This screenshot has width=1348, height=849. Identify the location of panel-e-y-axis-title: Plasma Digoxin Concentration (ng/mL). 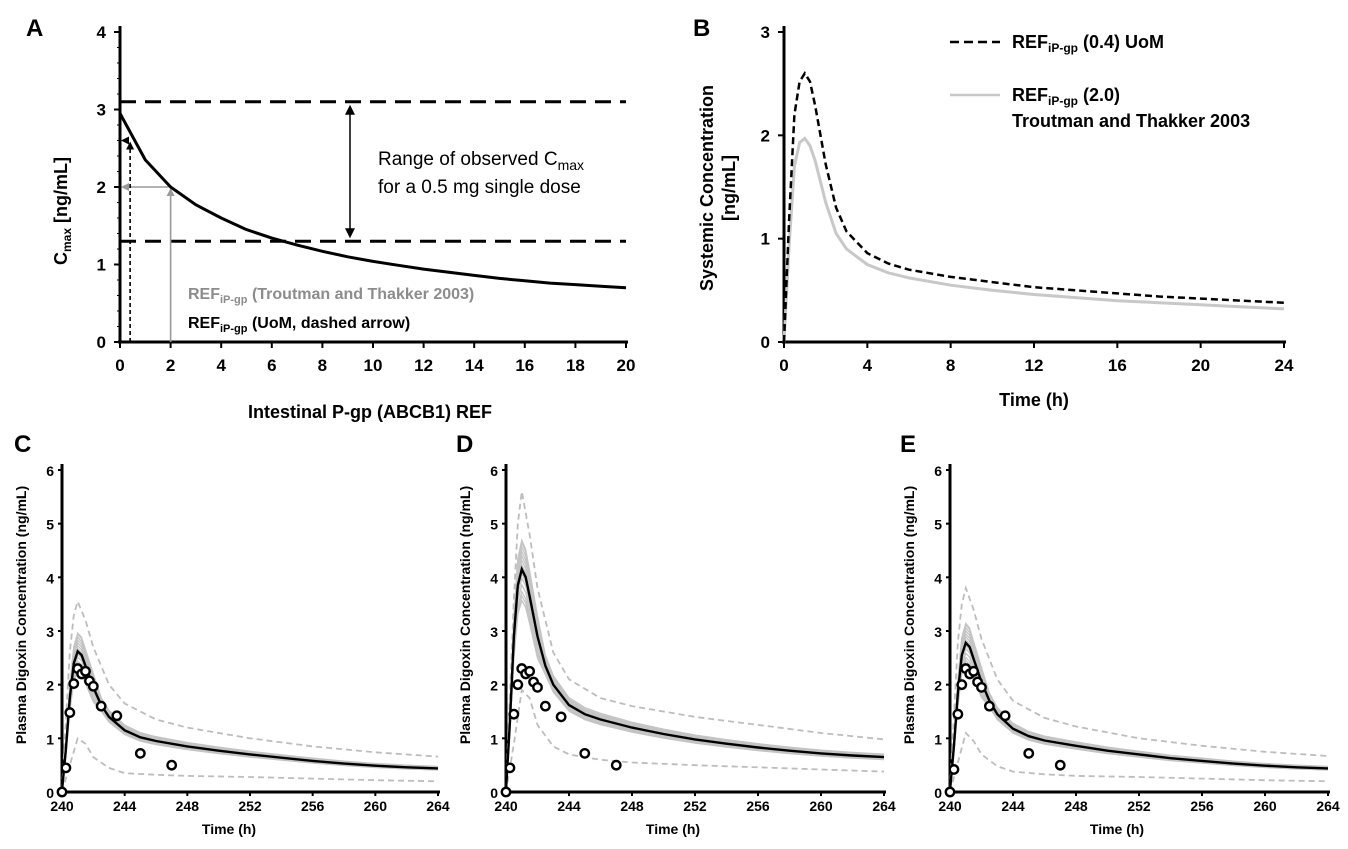
(909, 615).